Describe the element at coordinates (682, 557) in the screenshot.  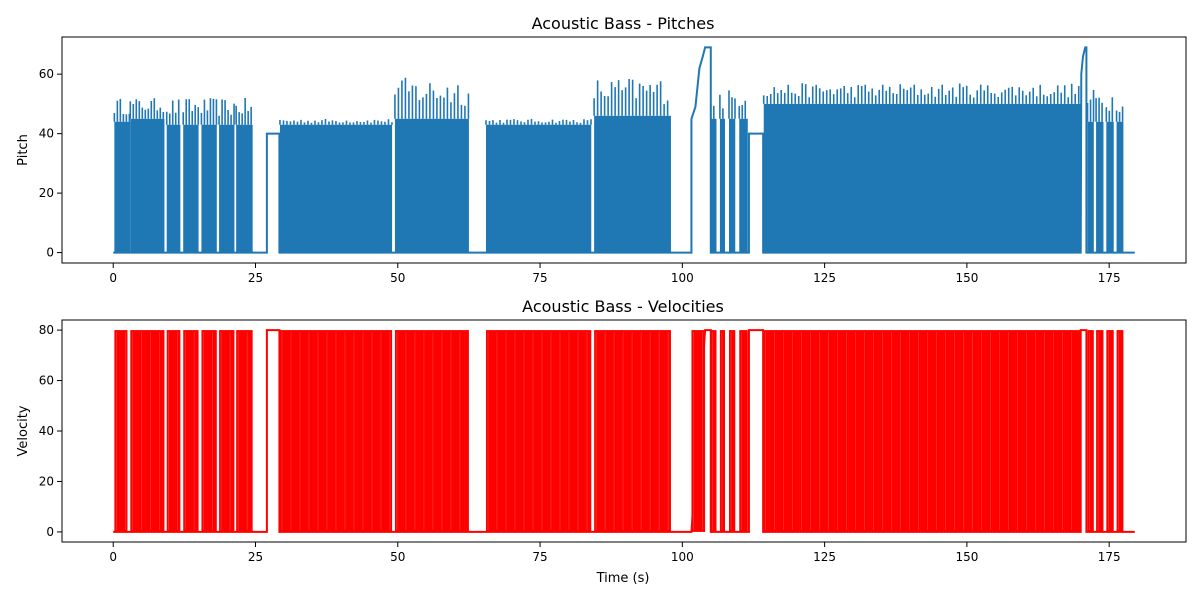
I see `velocities-x-tick-label-100: 100` at that location.